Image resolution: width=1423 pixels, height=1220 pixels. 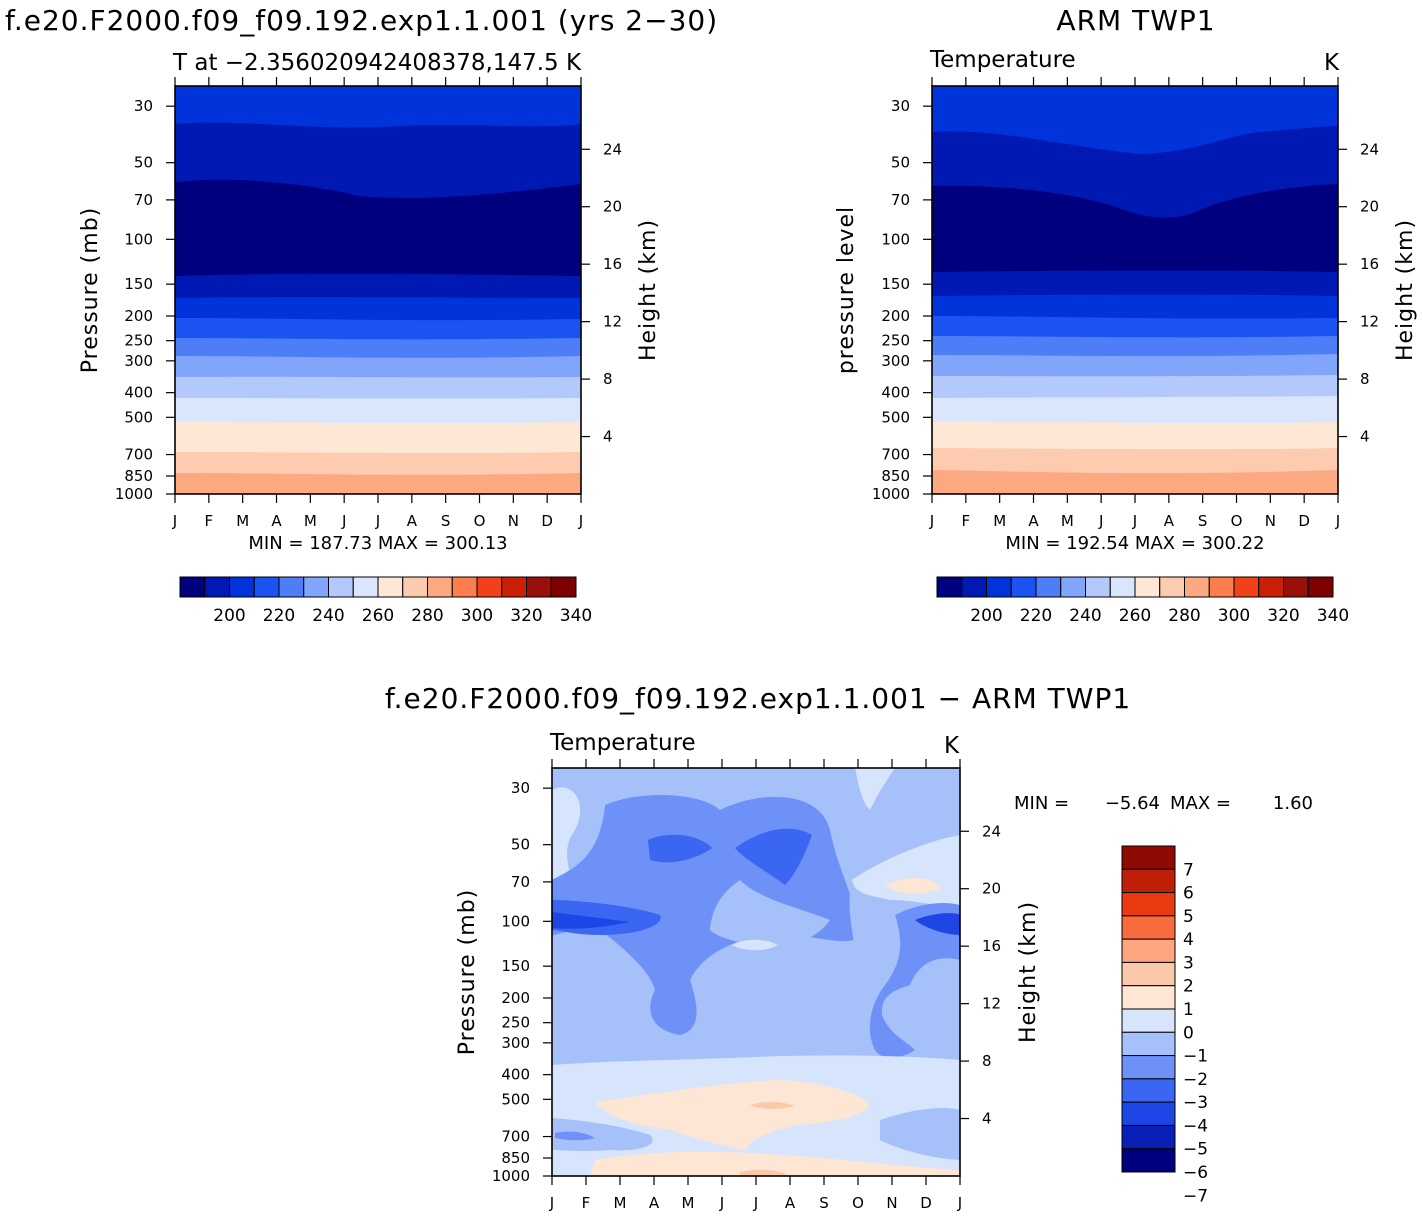 What do you see at coordinates (515, 1137) in the screenshot?
I see `y-tick-label: 700` at bounding box center [515, 1137].